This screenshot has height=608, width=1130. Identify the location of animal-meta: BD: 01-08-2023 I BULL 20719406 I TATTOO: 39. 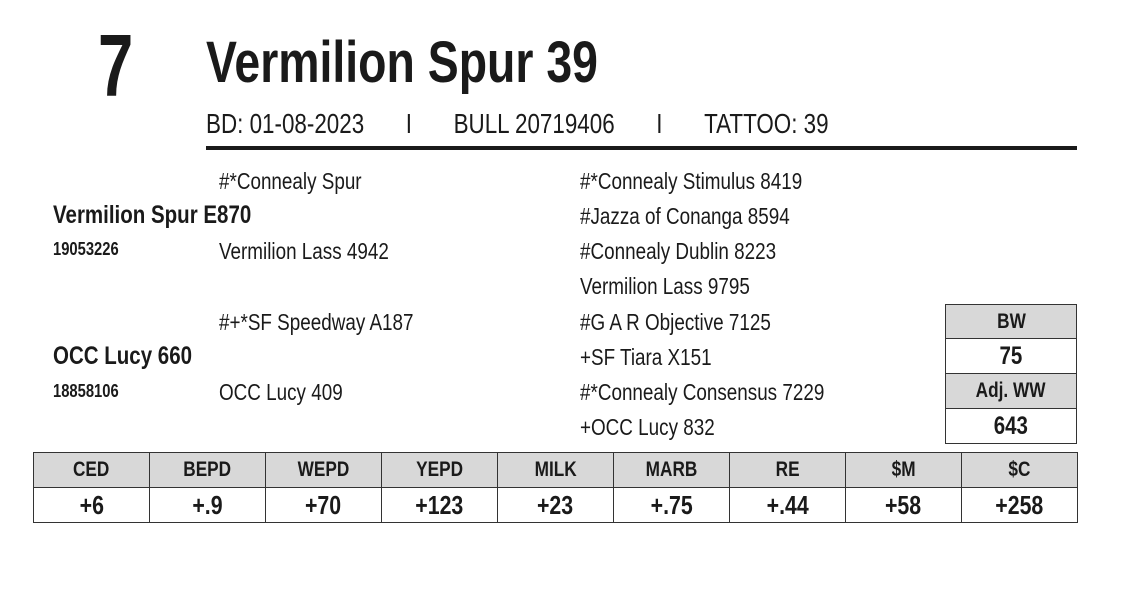
(517, 124).